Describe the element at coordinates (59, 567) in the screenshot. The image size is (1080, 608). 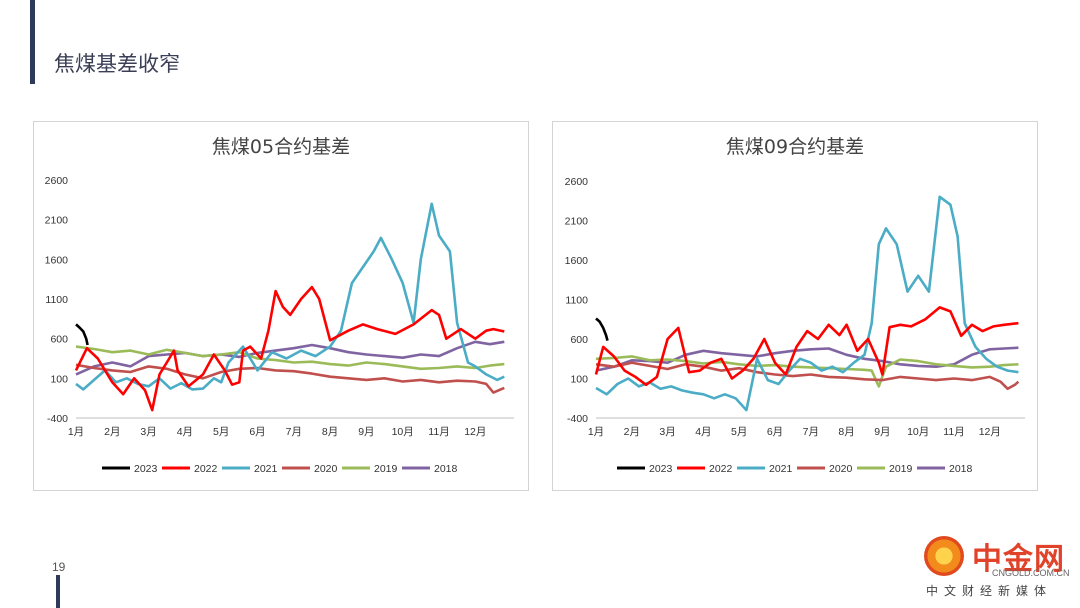
I see `page-number: 19` at that location.